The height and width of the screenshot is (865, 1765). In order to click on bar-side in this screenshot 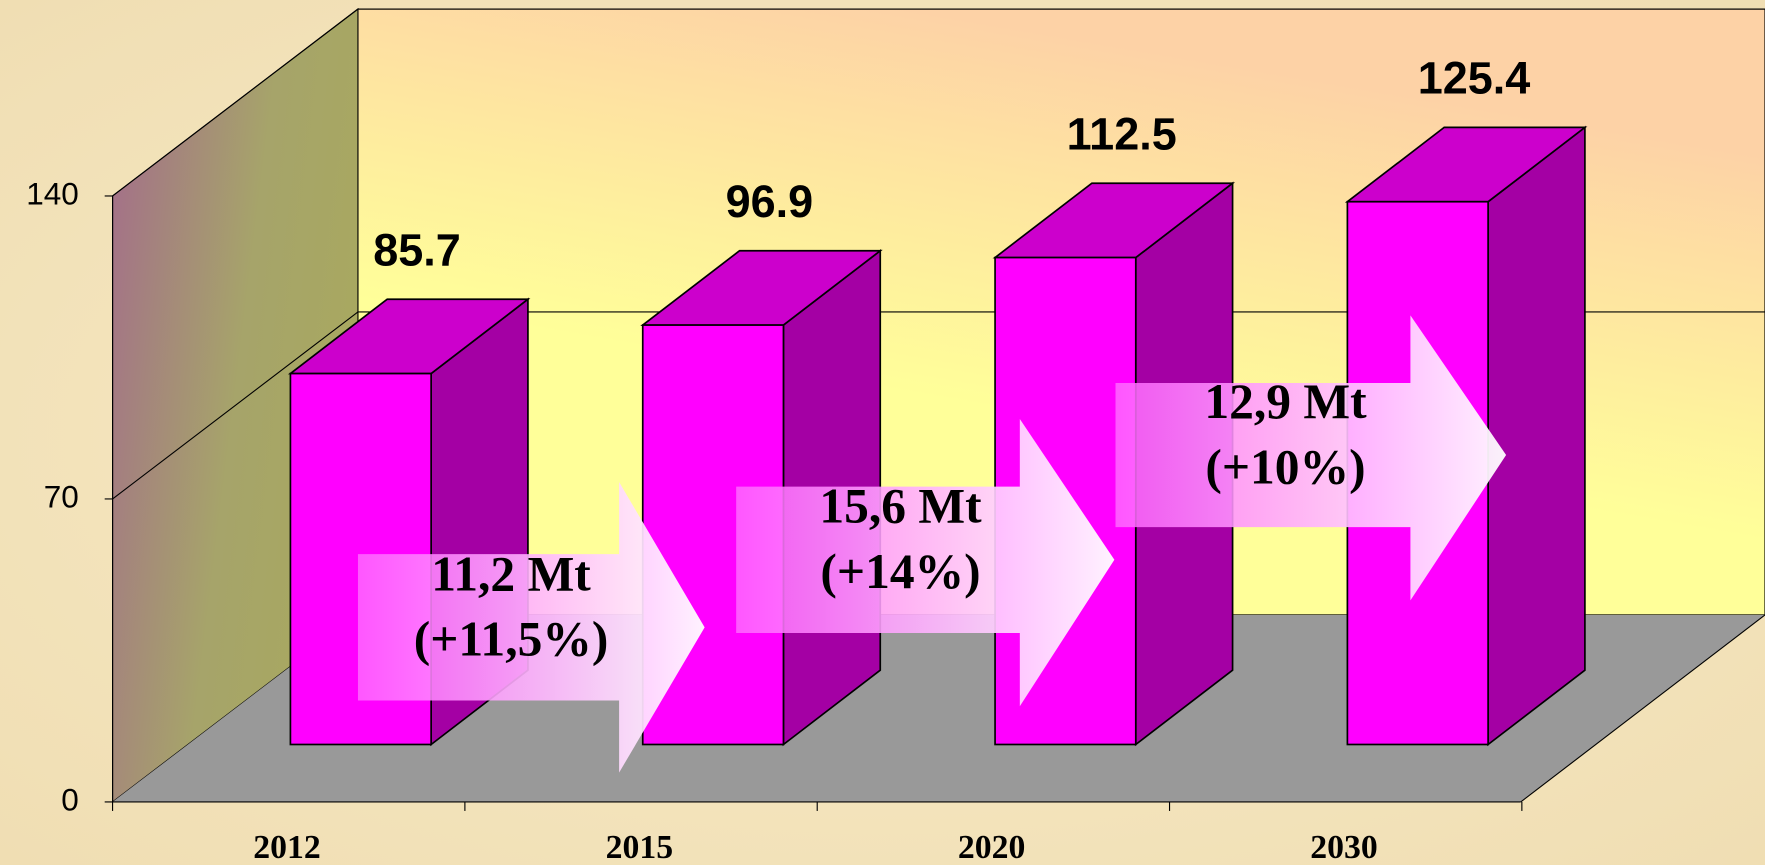, I will do `click(1536, 436)`.